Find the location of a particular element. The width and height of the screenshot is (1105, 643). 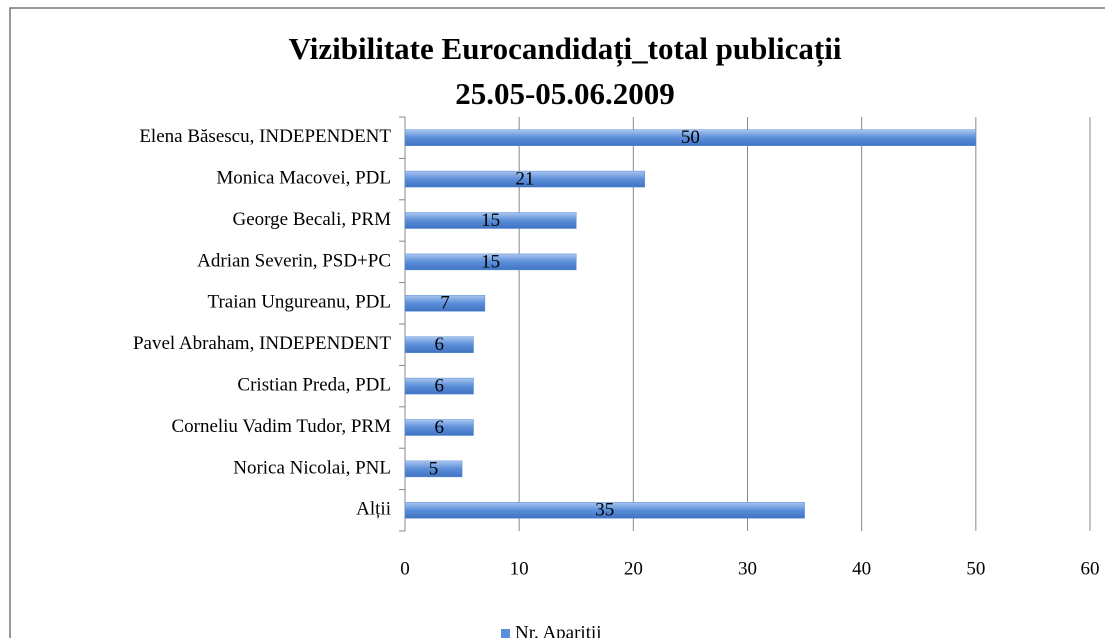

data-label: 21 is located at coordinates (524, 178).